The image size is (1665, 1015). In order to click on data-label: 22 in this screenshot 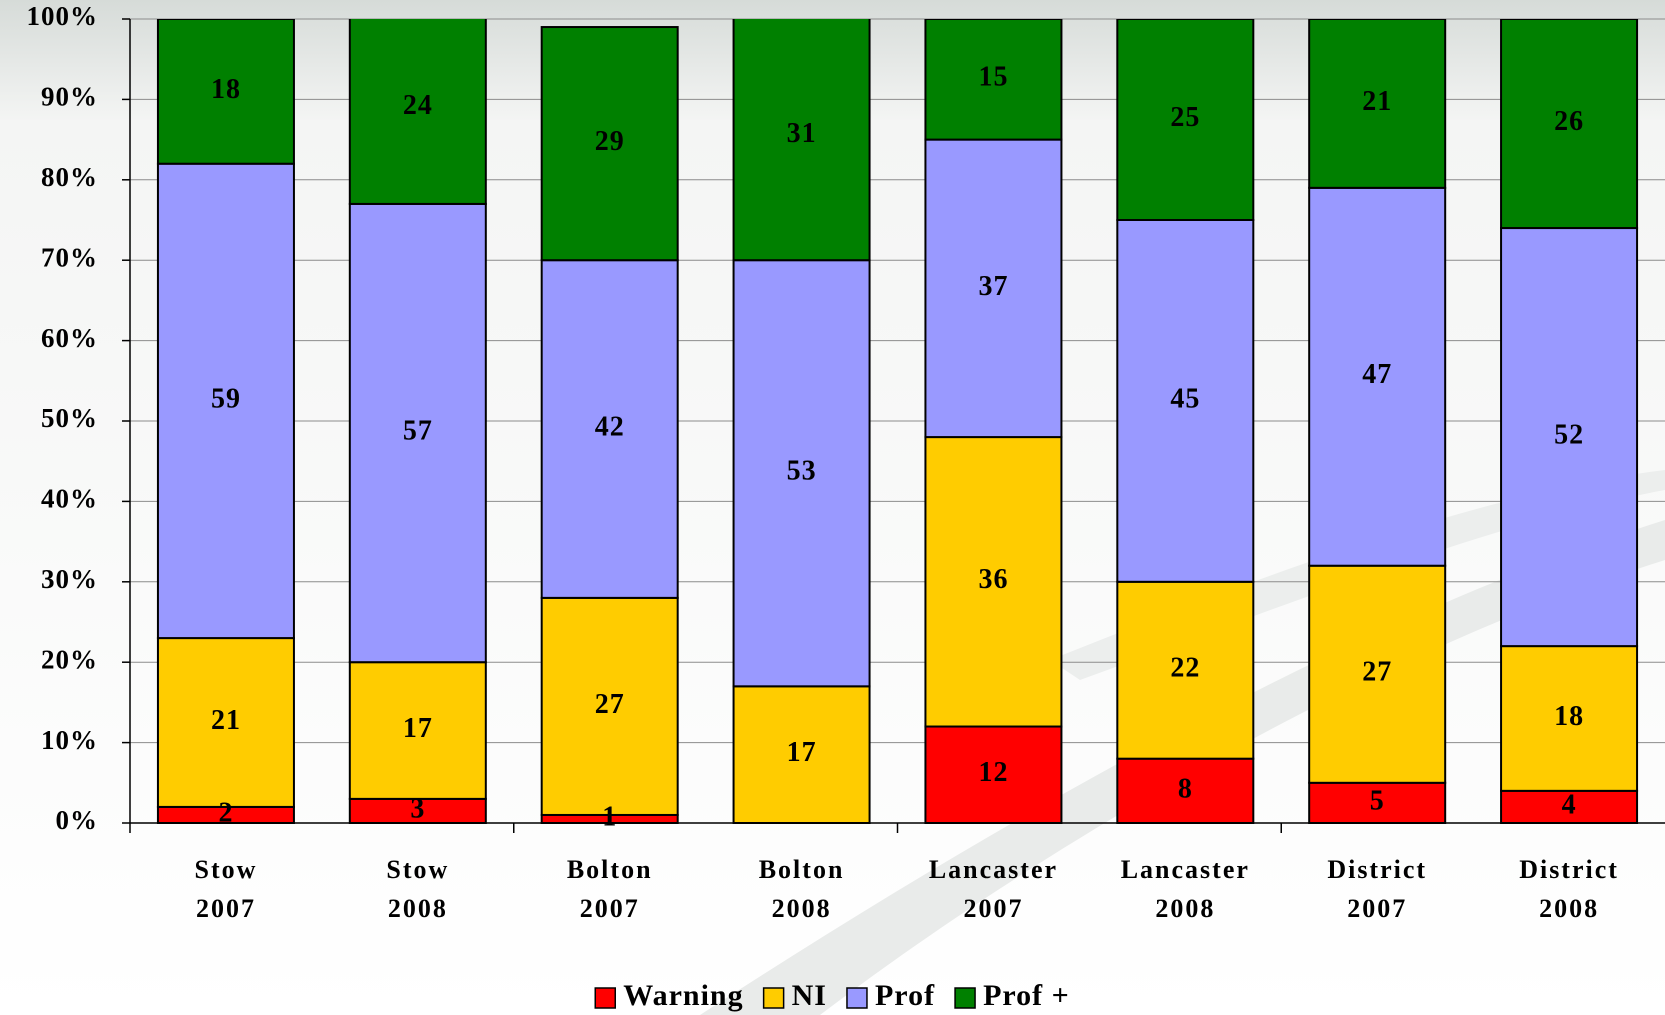, I will do `click(1185, 668)`.